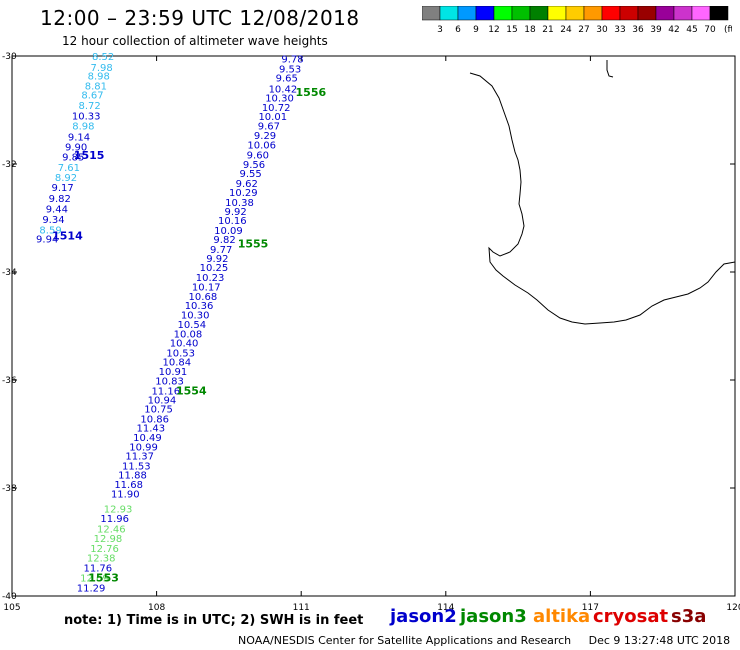 The height and width of the screenshot is (650, 740). What do you see at coordinates (214, 268) in the screenshot?
I see `swh-value: 10.25` at bounding box center [214, 268].